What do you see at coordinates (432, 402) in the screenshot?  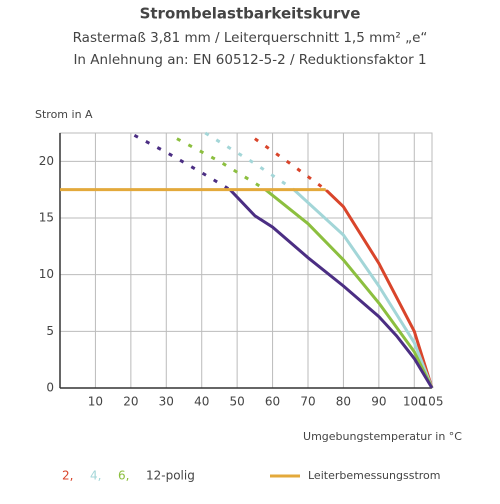 I see `x-tick-label: 105` at bounding box center [432, 402].